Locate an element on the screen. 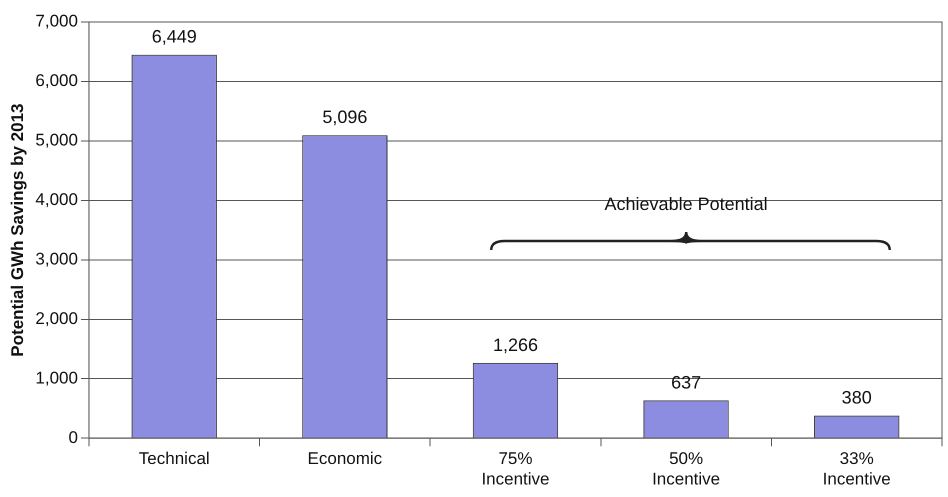  y-tick-label: 1,000 is located at coordinates (56, 378).